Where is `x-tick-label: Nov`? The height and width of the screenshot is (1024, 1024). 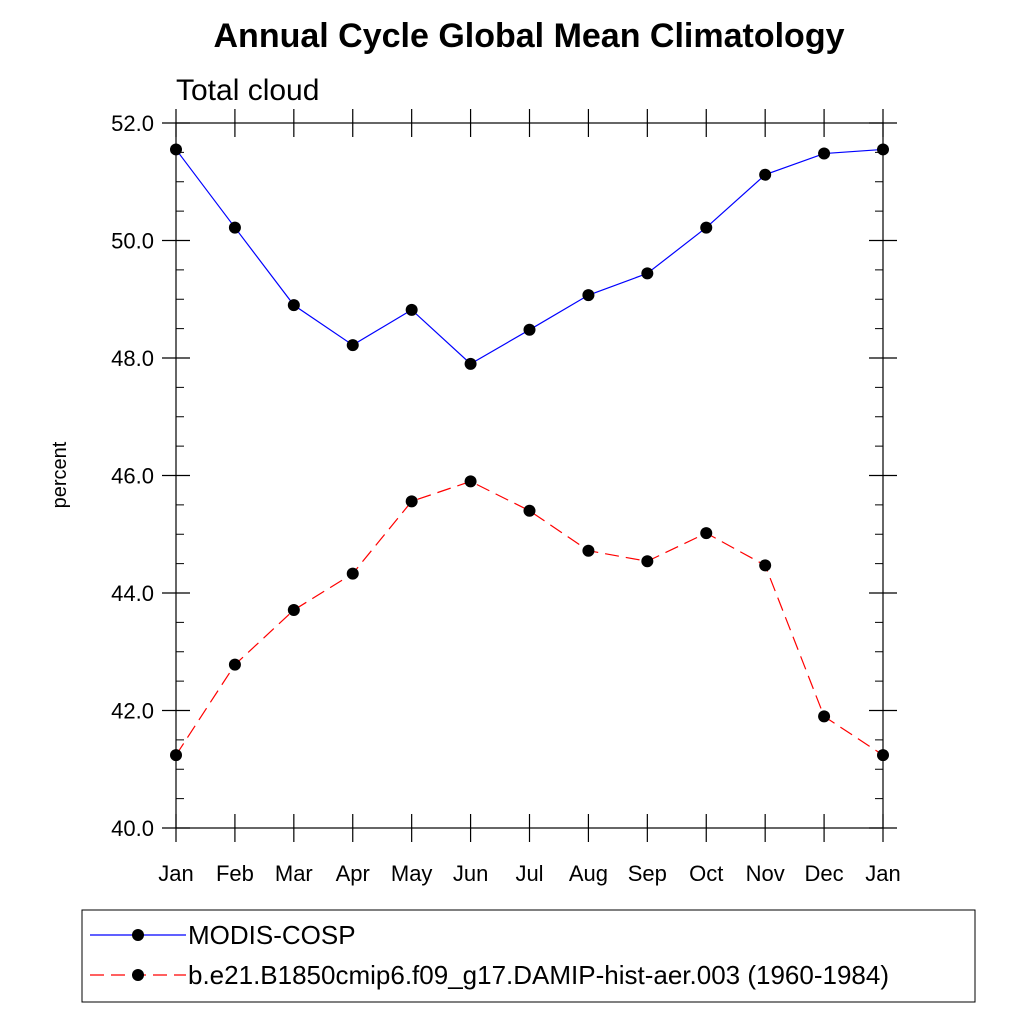
x-tick-label: Nov is located at coordinates (765, 873).